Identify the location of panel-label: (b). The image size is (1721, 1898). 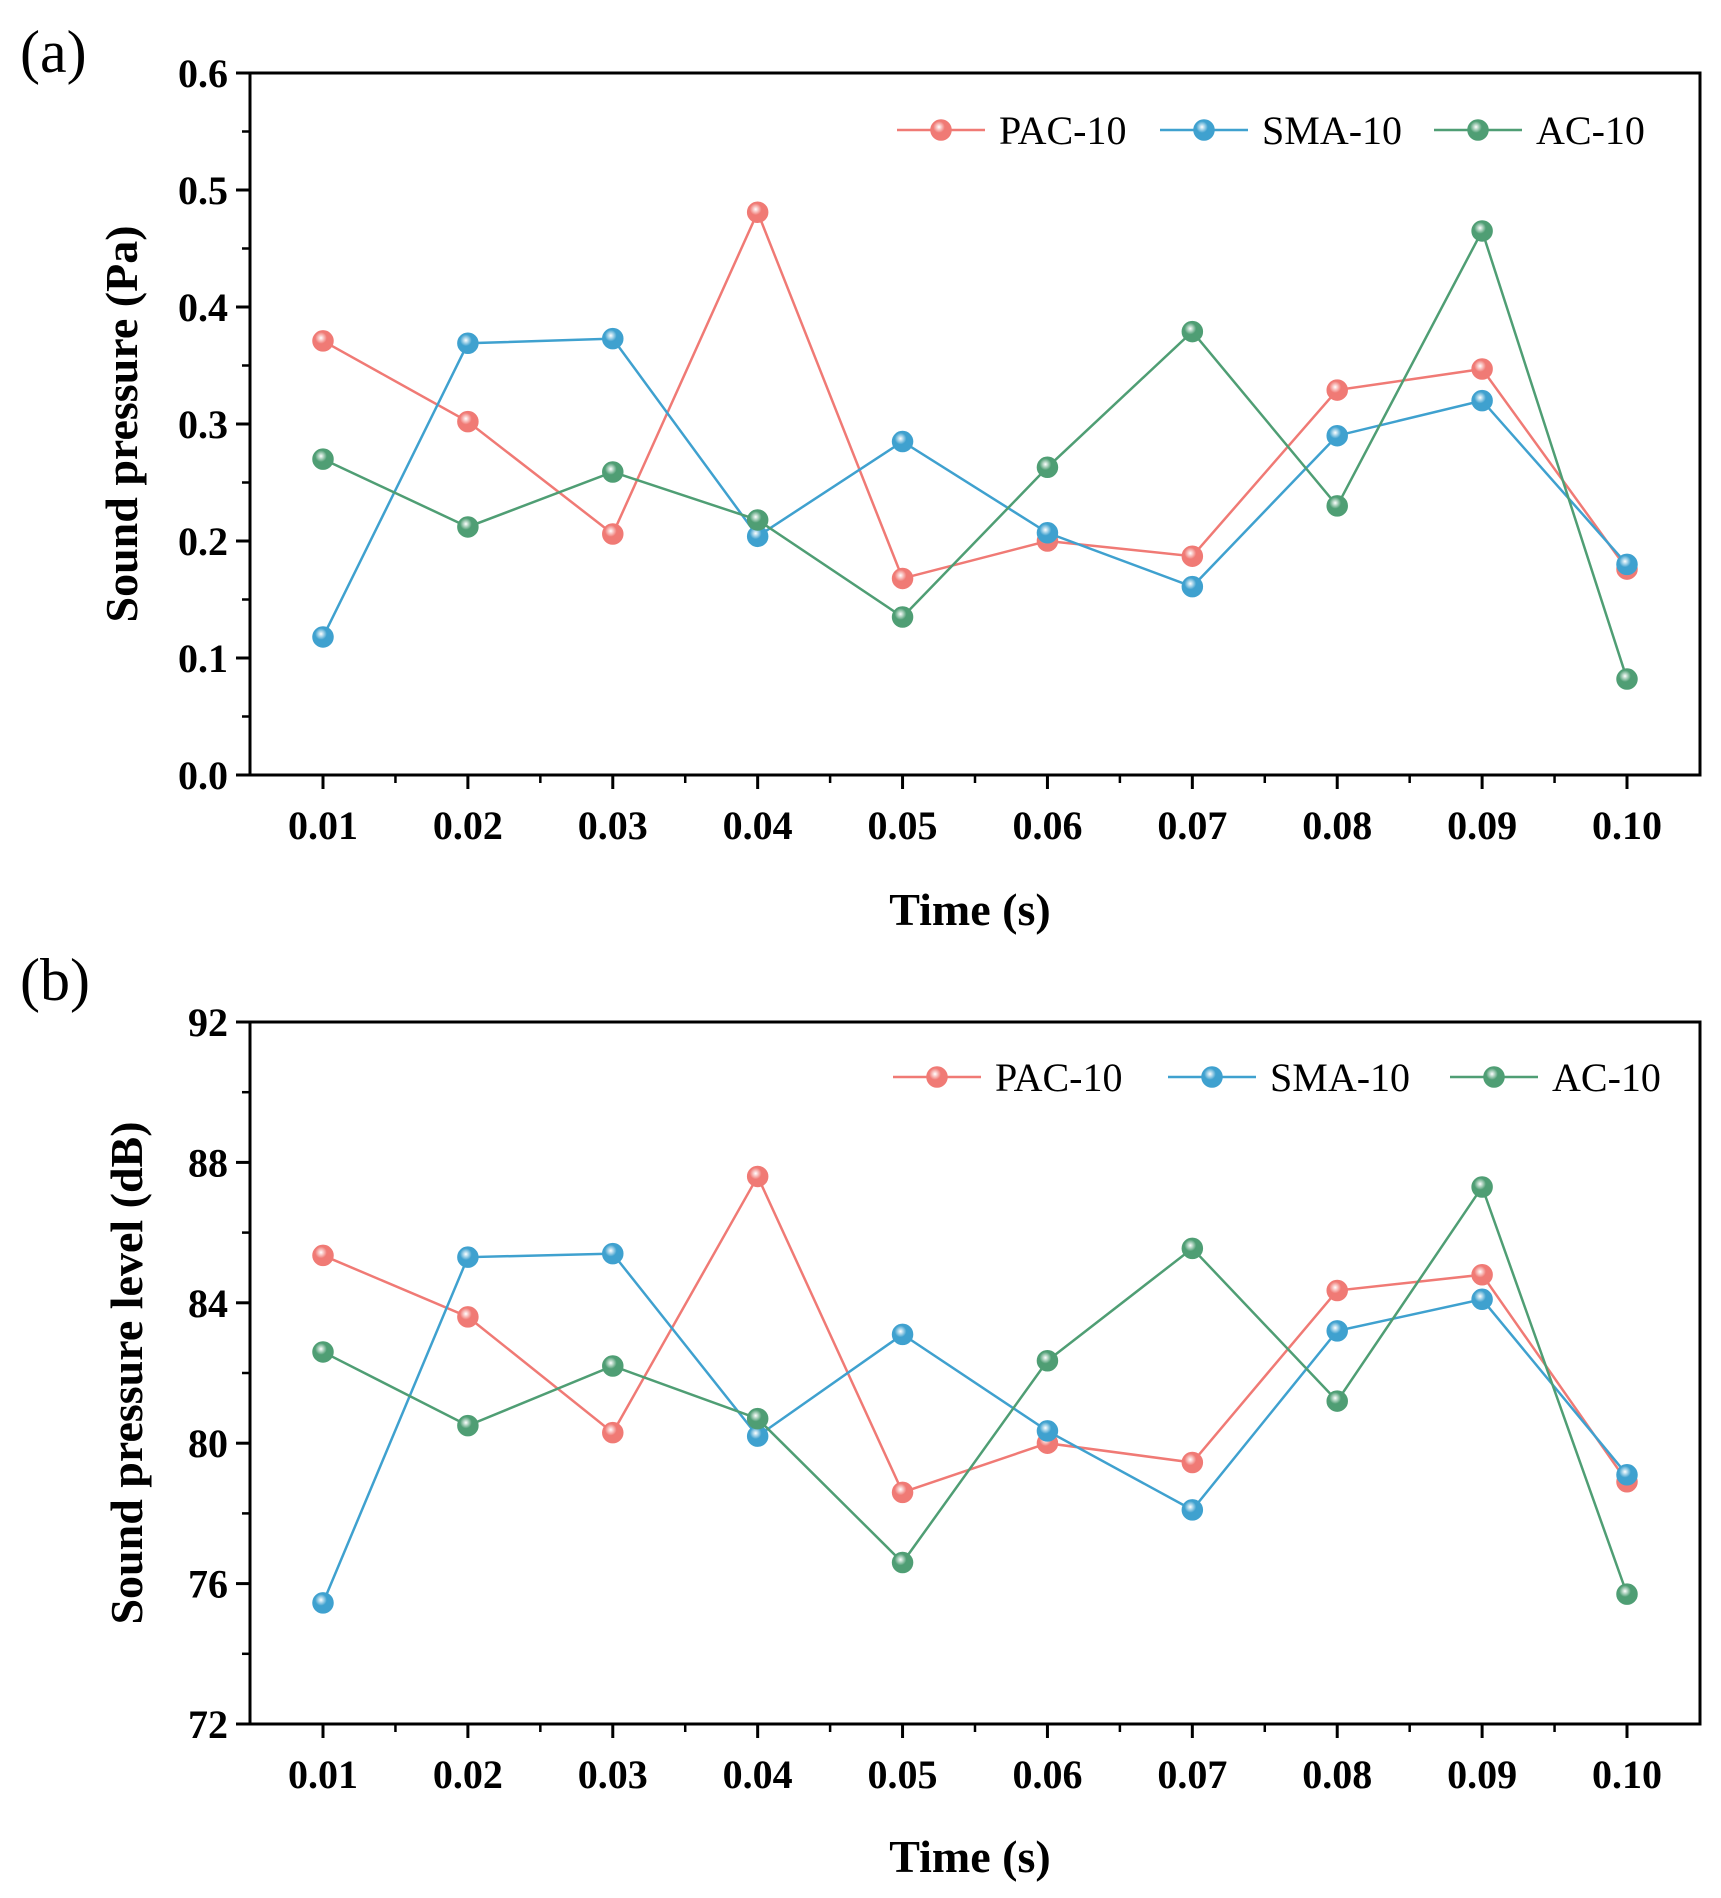
(55, 980).